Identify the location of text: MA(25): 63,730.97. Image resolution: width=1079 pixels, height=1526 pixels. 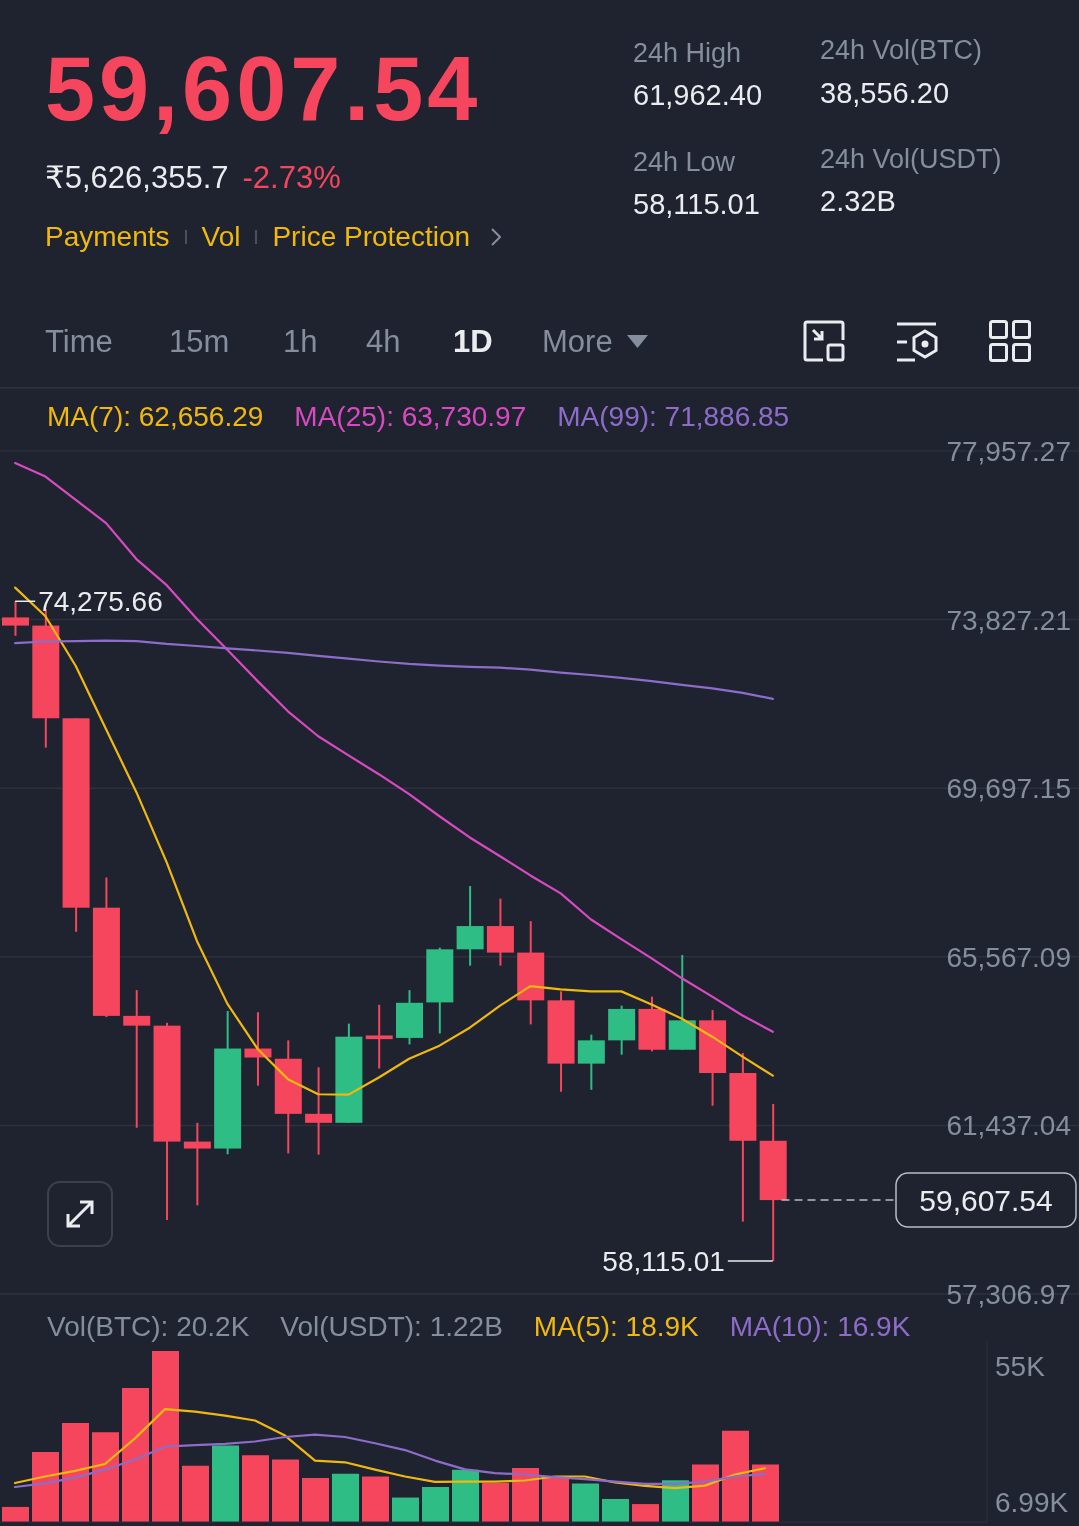
(410, 417).